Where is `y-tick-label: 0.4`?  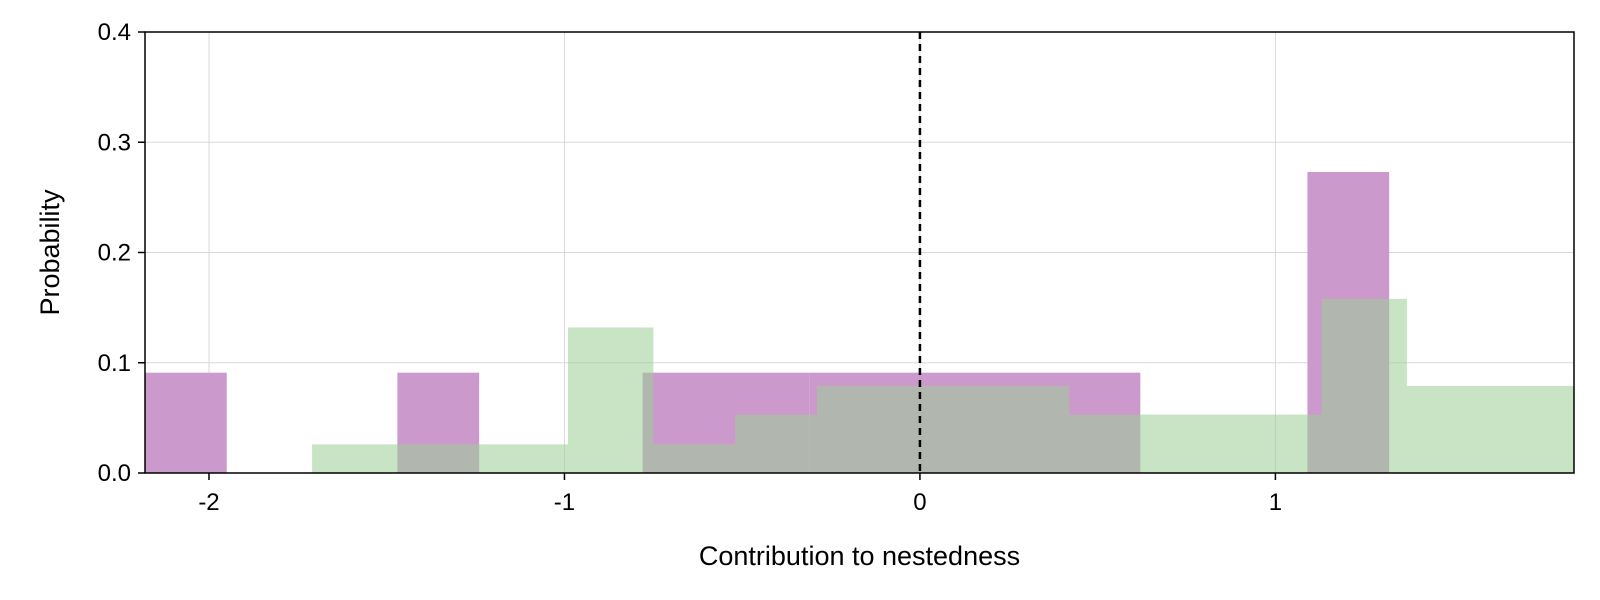
y-tick-label: 0.4 is located at coordinates (114, 32).